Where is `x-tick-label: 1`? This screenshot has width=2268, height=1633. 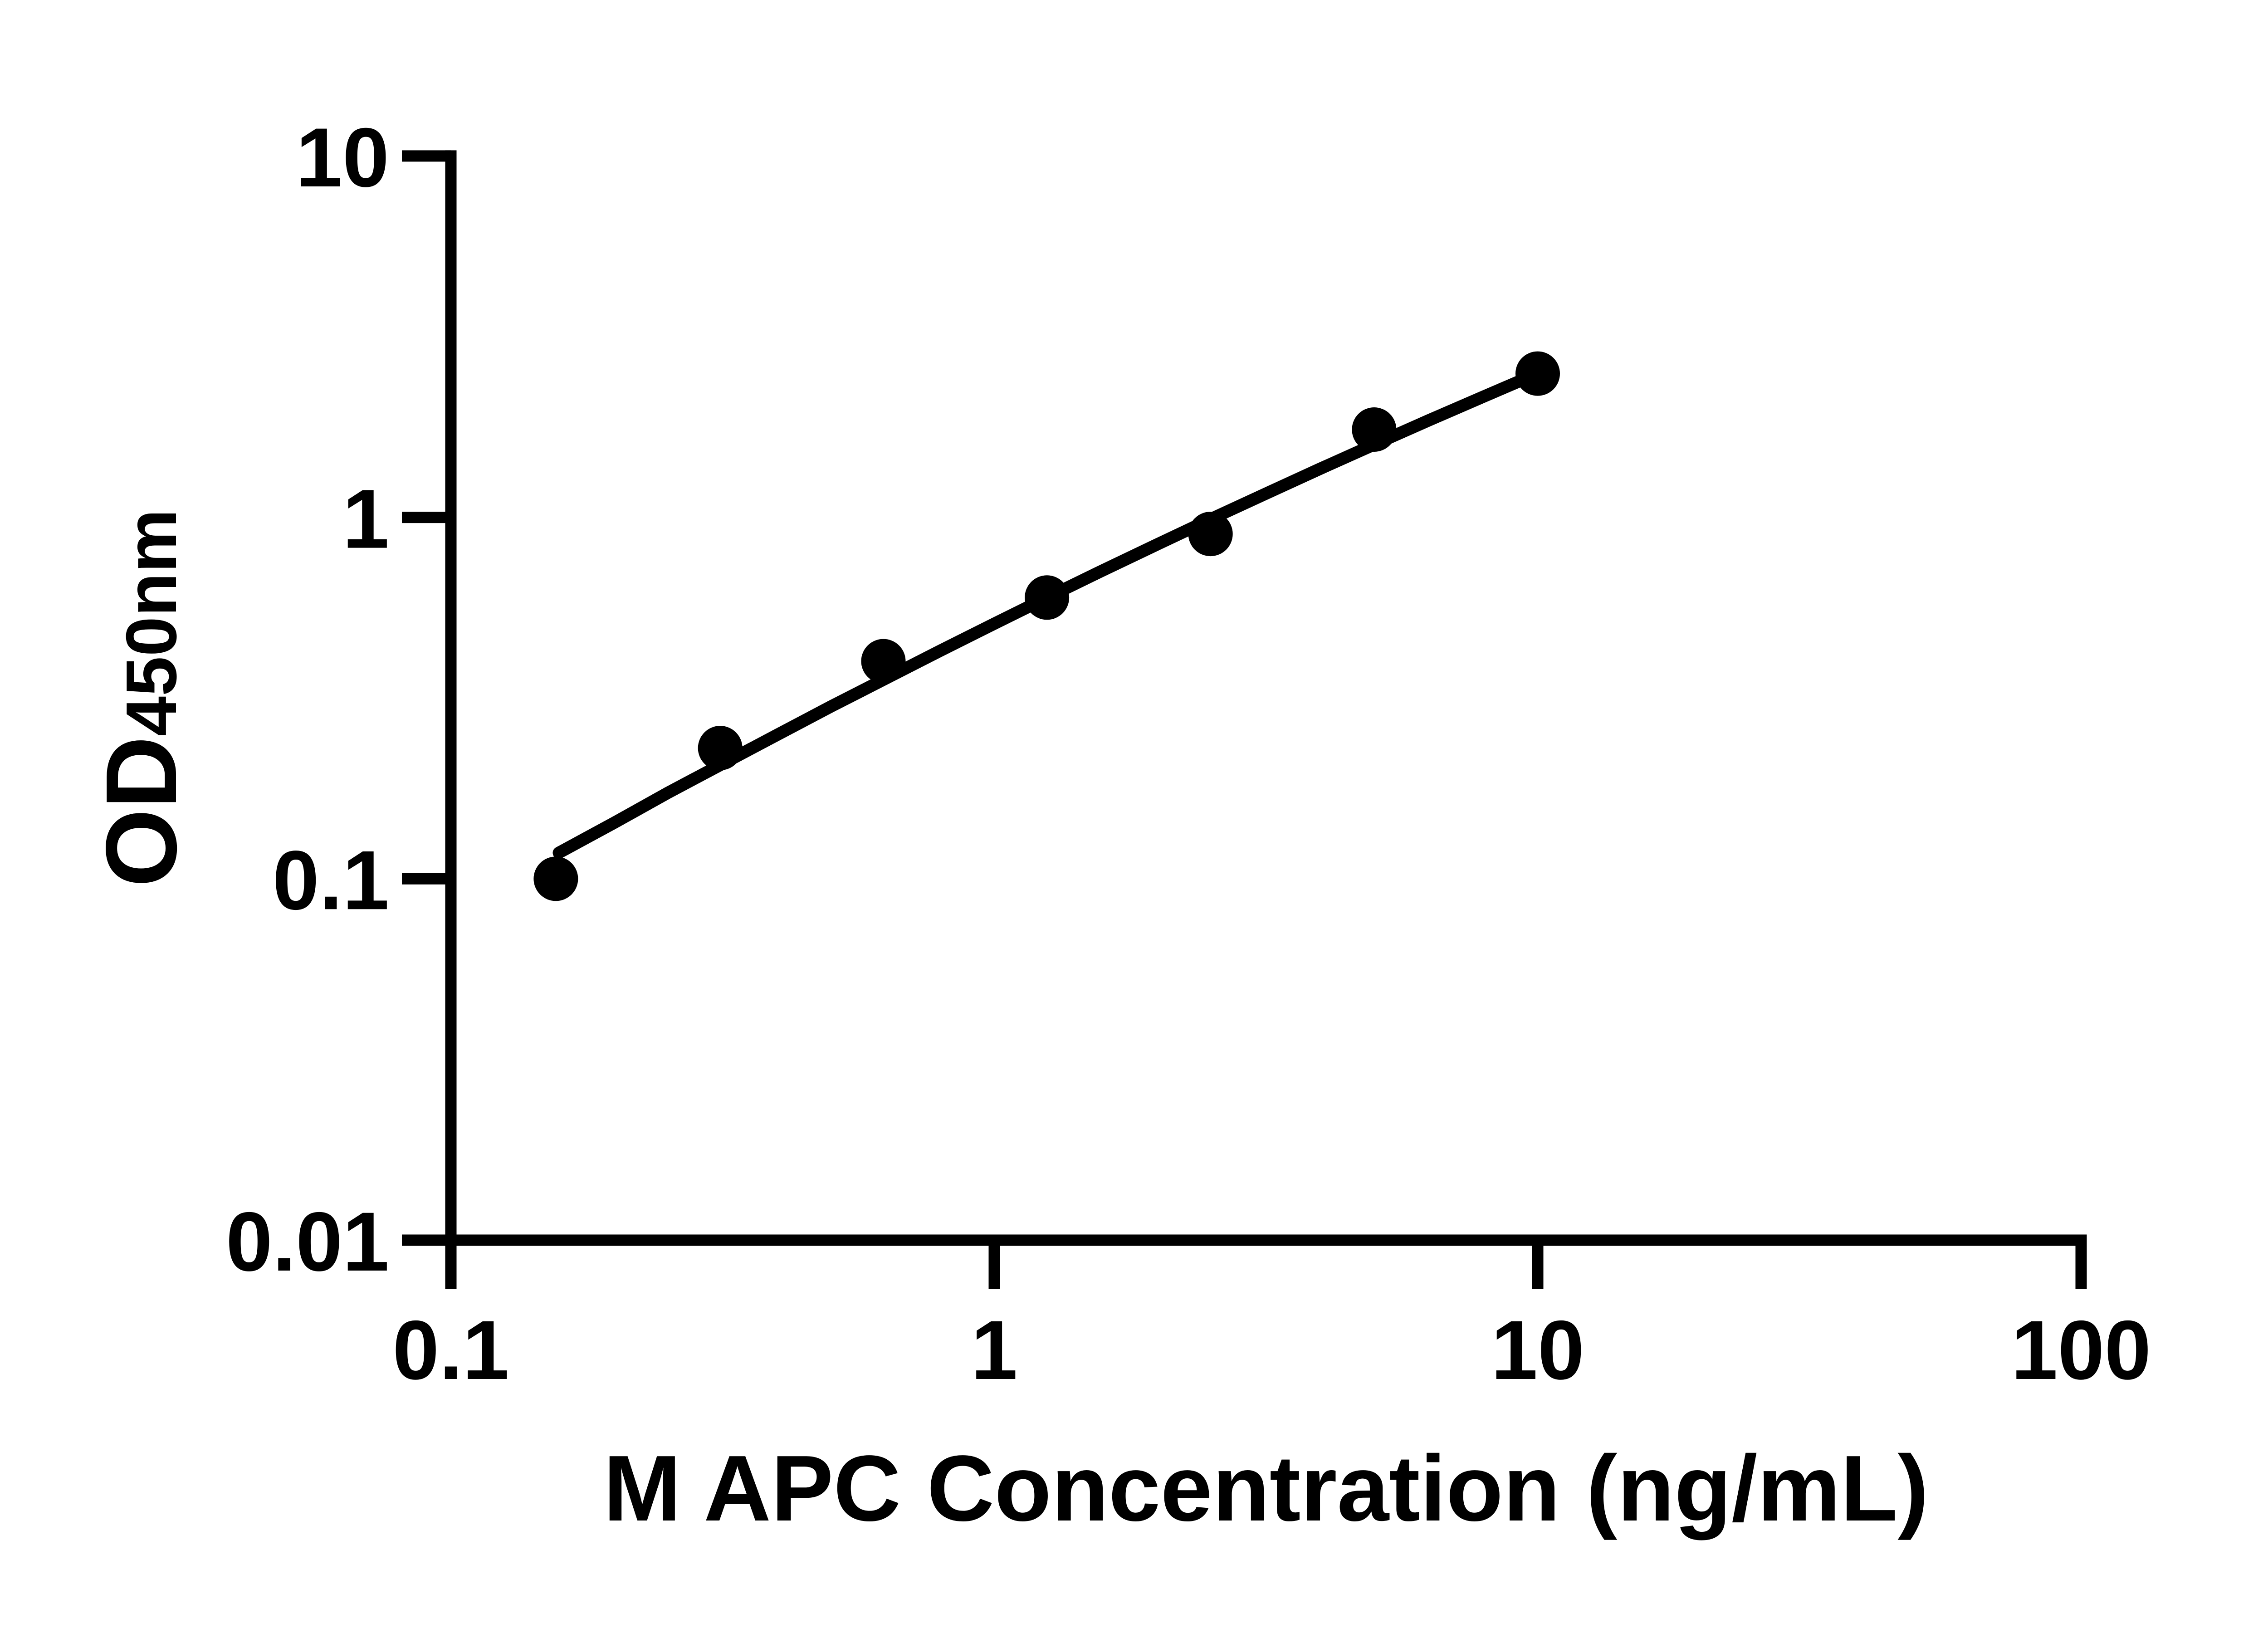 x-tick-label: 1 is located at coordinates (995, 1350).